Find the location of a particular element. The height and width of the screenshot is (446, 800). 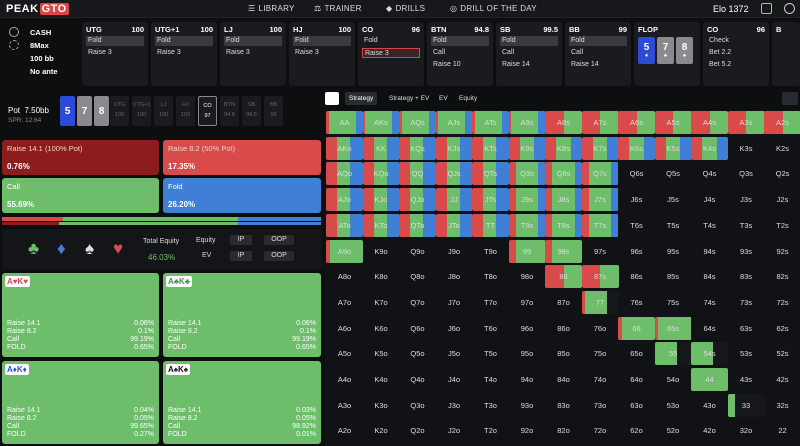

hand-cell: 92s is located at coordinates (782, 251).